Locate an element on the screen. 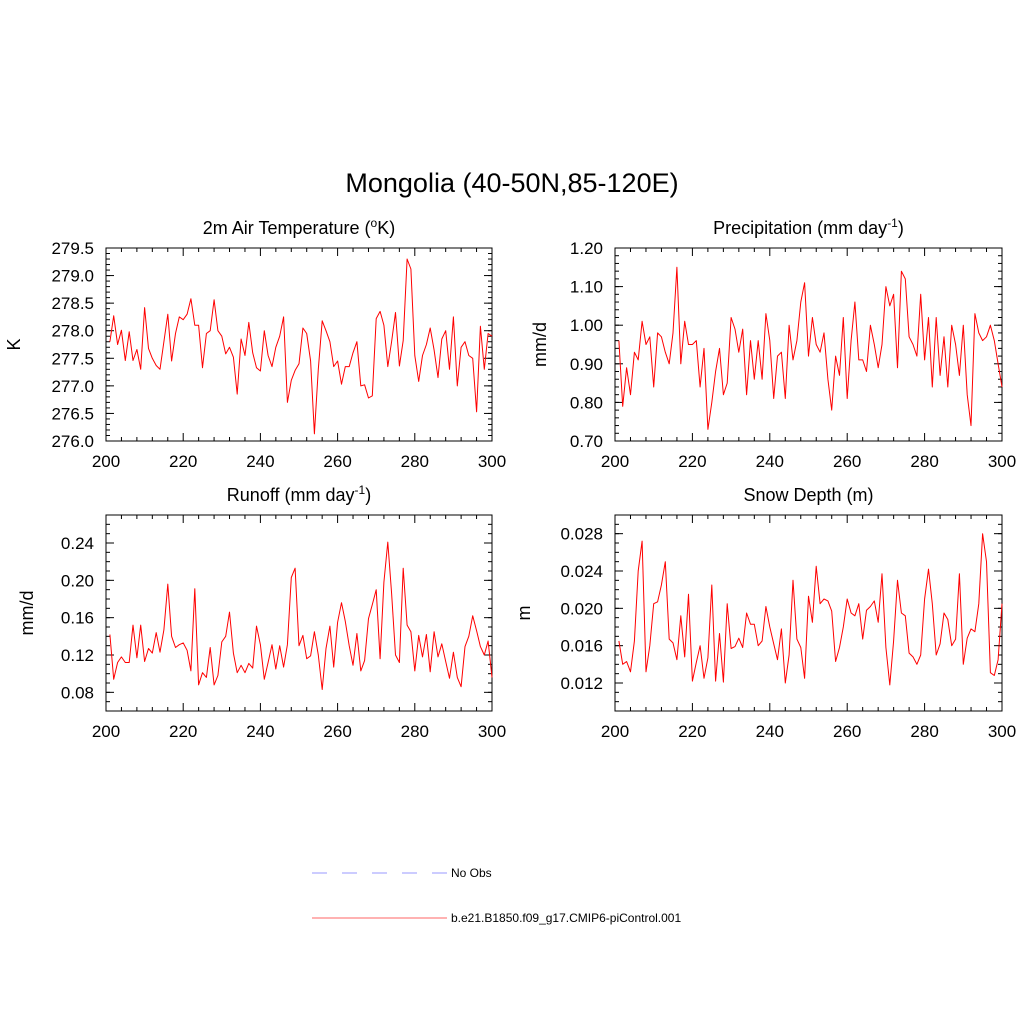  panel-title: Snow Depth (m) is located at coordinates (808, 495).